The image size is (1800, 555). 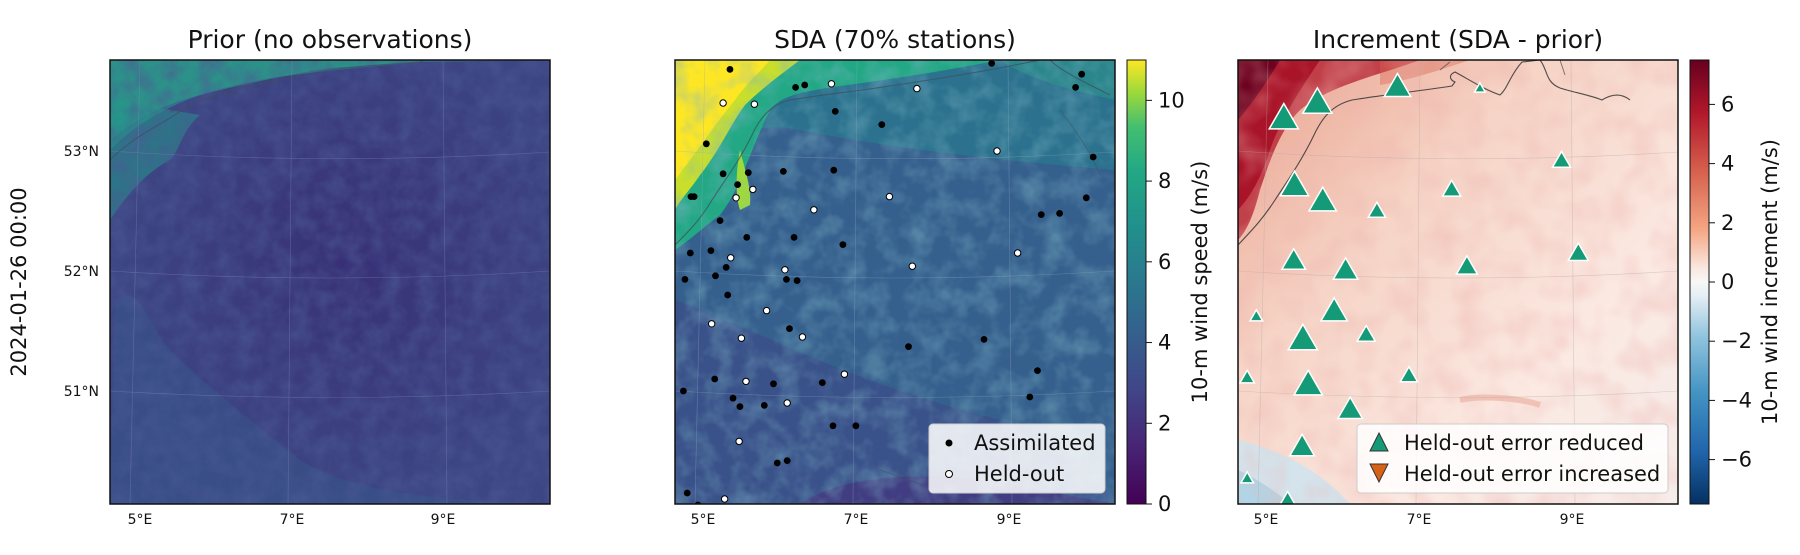 I want to click on panel-title-sda: SDA (70% stations), so click(x=895, y=39).